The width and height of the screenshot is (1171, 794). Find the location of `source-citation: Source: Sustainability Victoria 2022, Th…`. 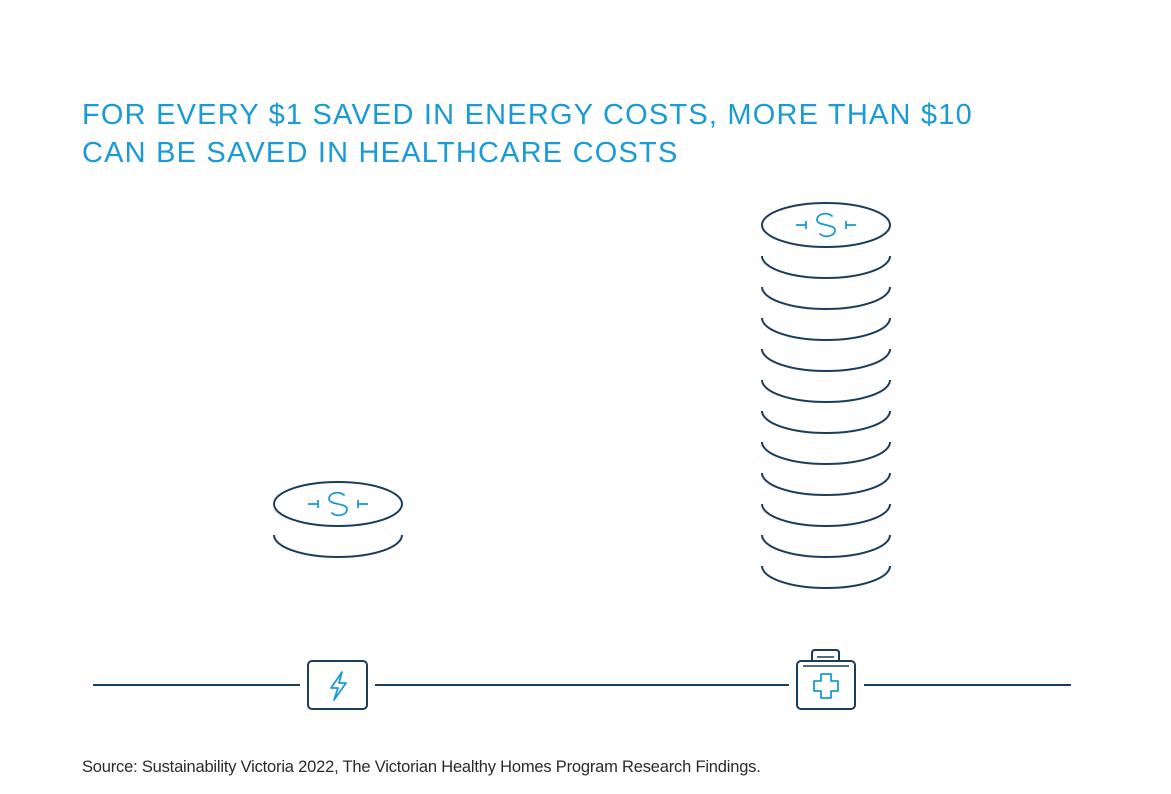

source-citation: Source: Sustainability Victoria 2022, Th… is located at coordinates (421, 767).